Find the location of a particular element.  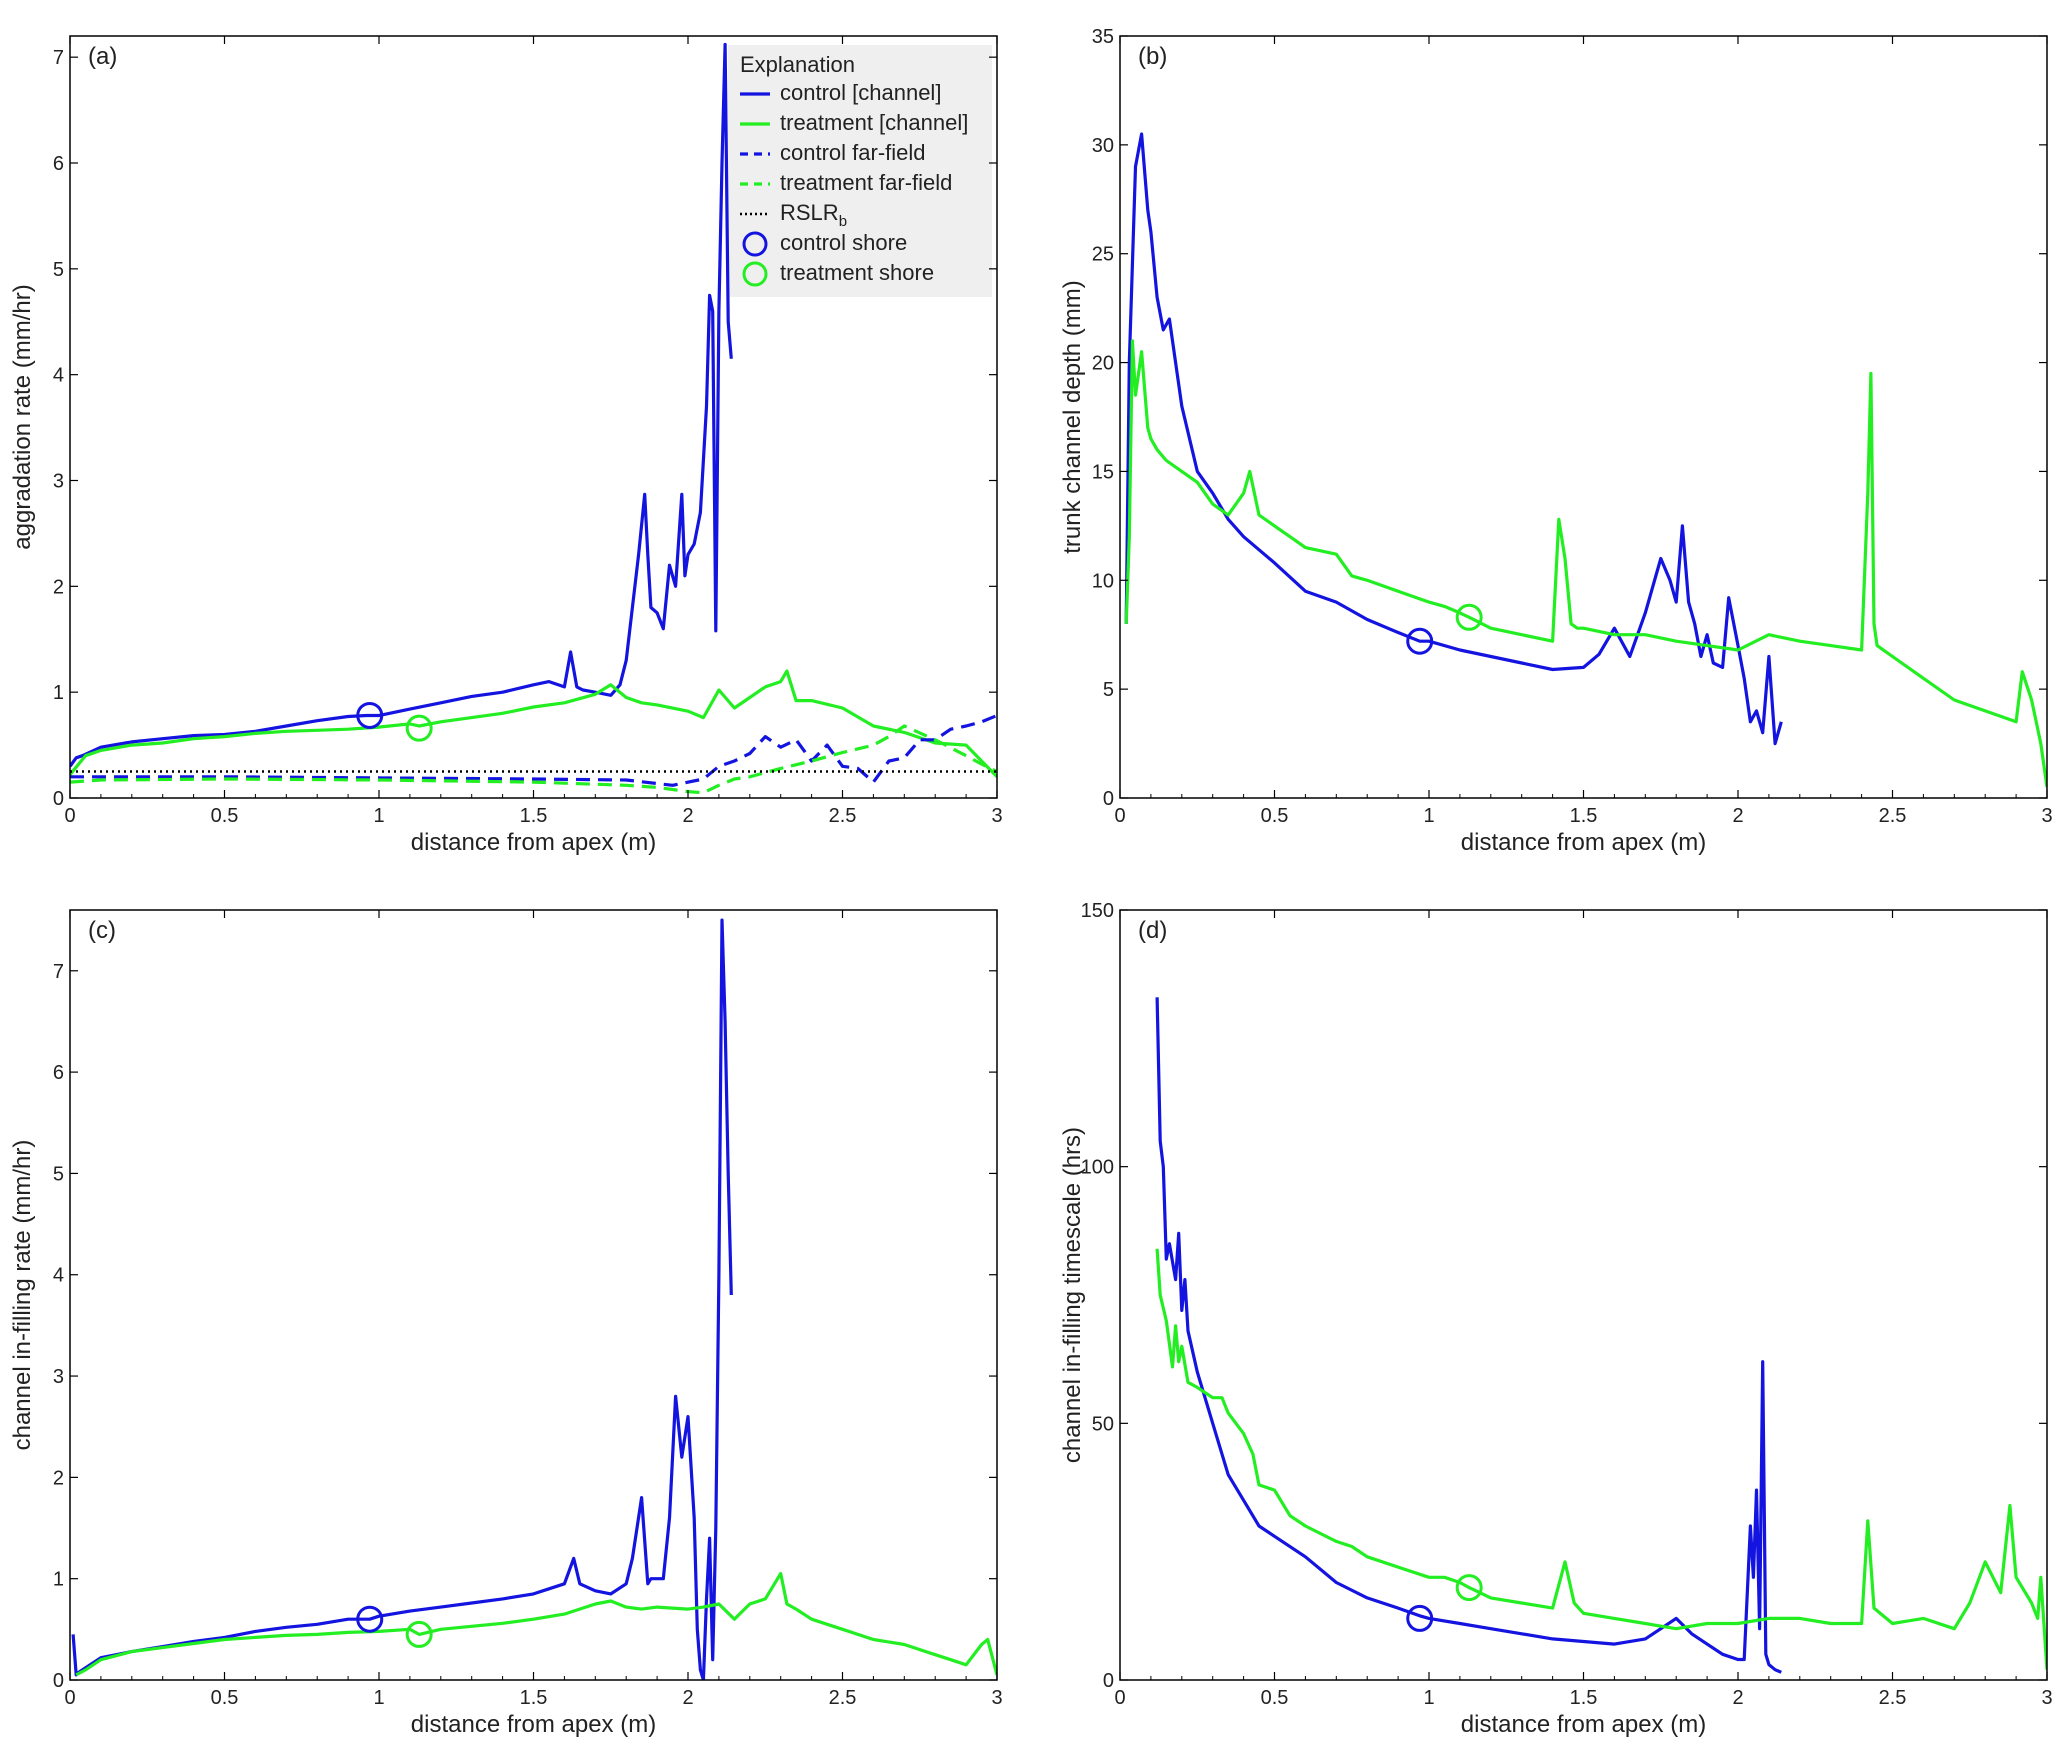

legend-label-treatment-far: treatment far-field is located at coordinates (866, 182).